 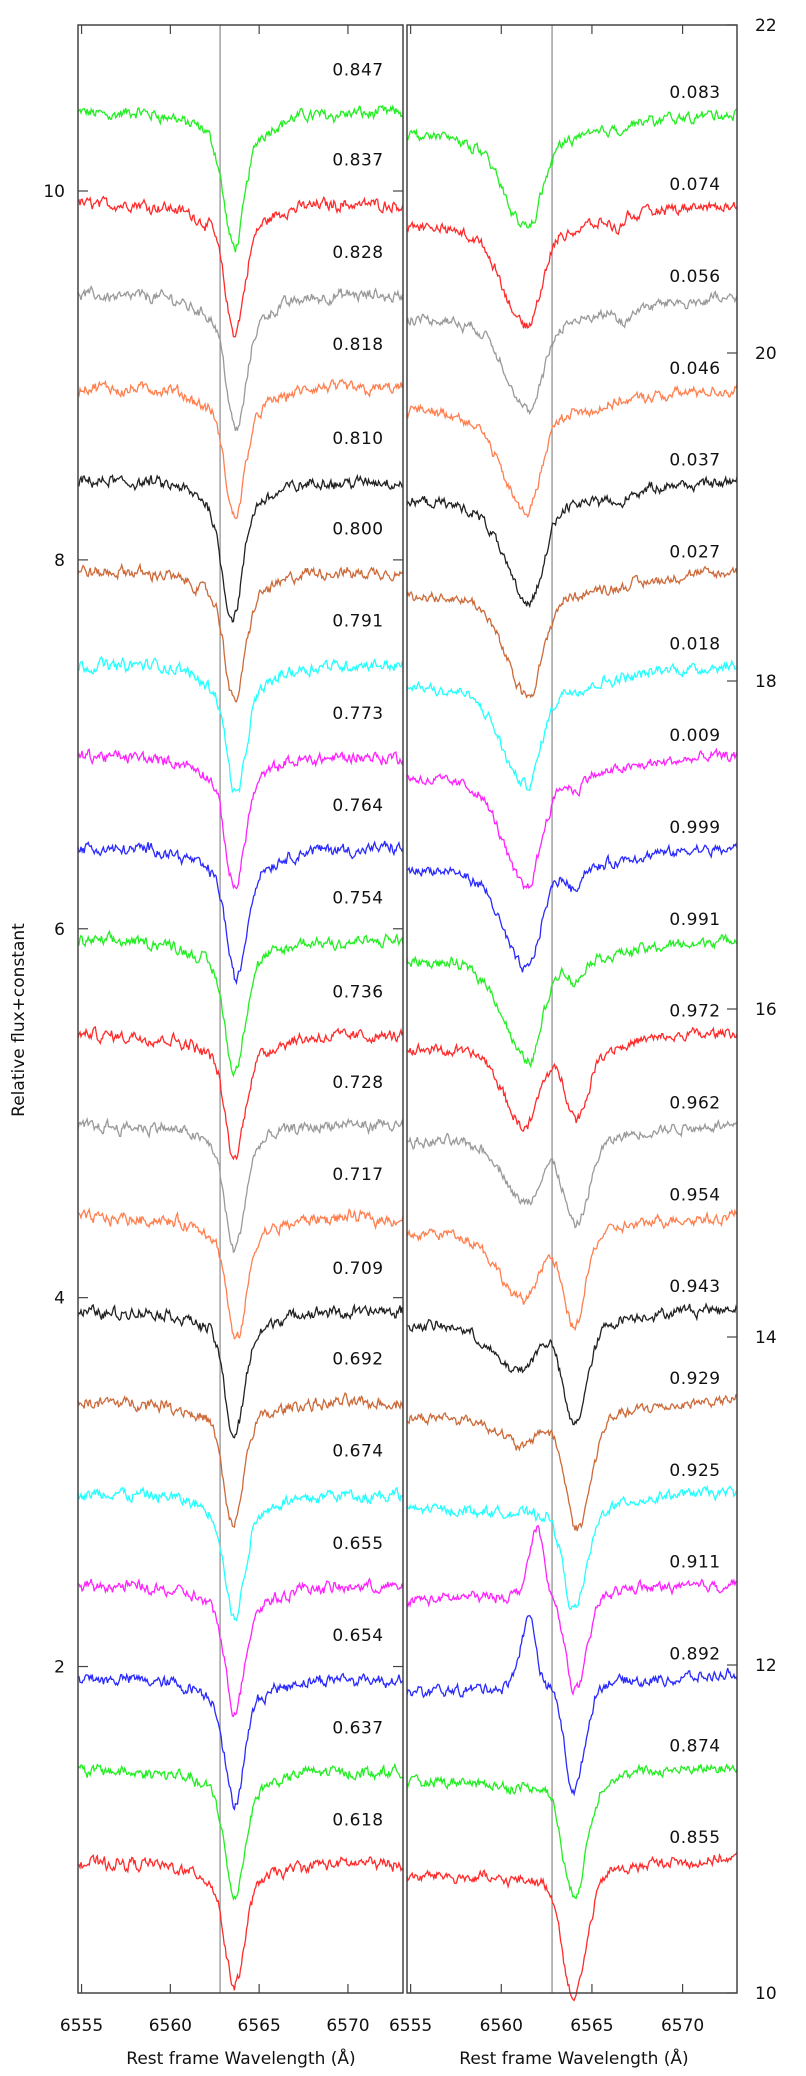 What do you see at coordinates (694, 1746) in the screenshot?
I see `phase-label: 0.874` at bounding box center [694, 1746].